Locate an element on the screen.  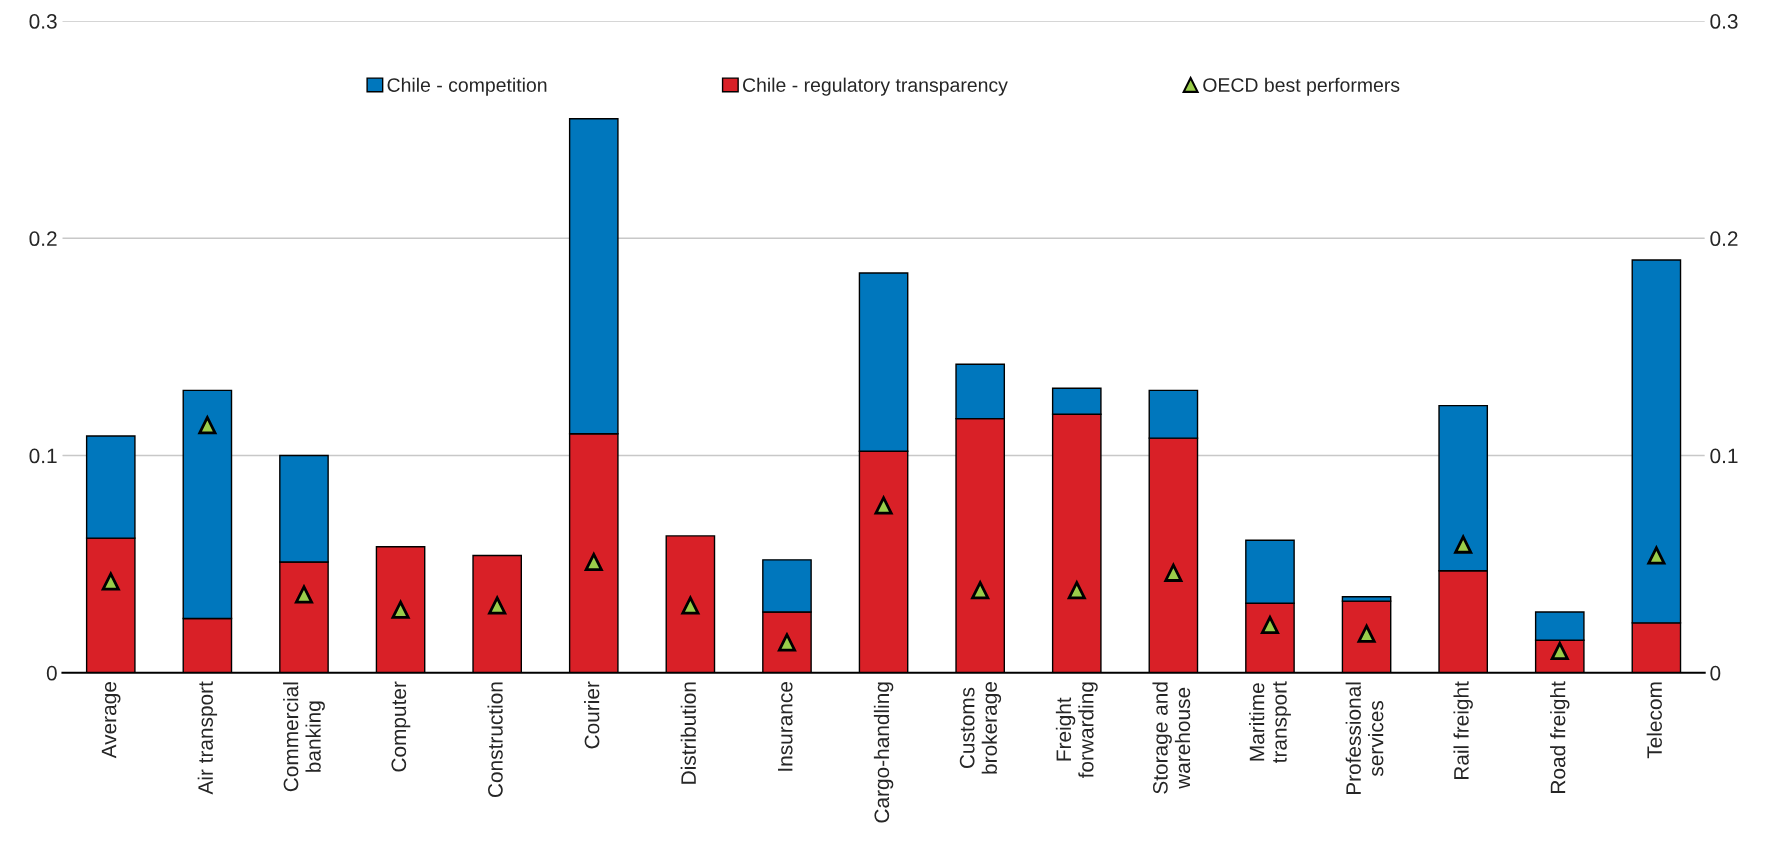
y-tick-label: 0.2 is located at coordinates (43, 239).